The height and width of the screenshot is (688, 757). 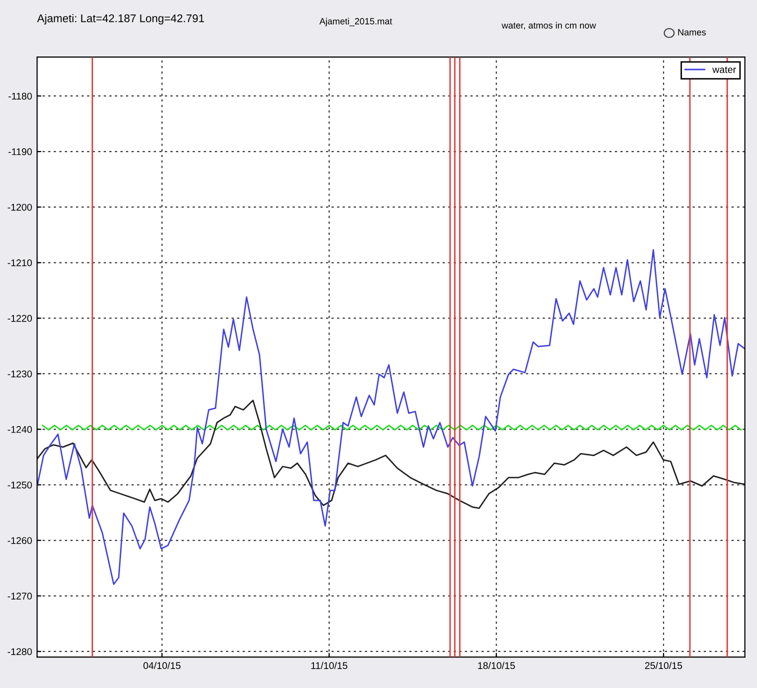 I want to click on y-tick-label: -1210, so click(x=20, y=262).